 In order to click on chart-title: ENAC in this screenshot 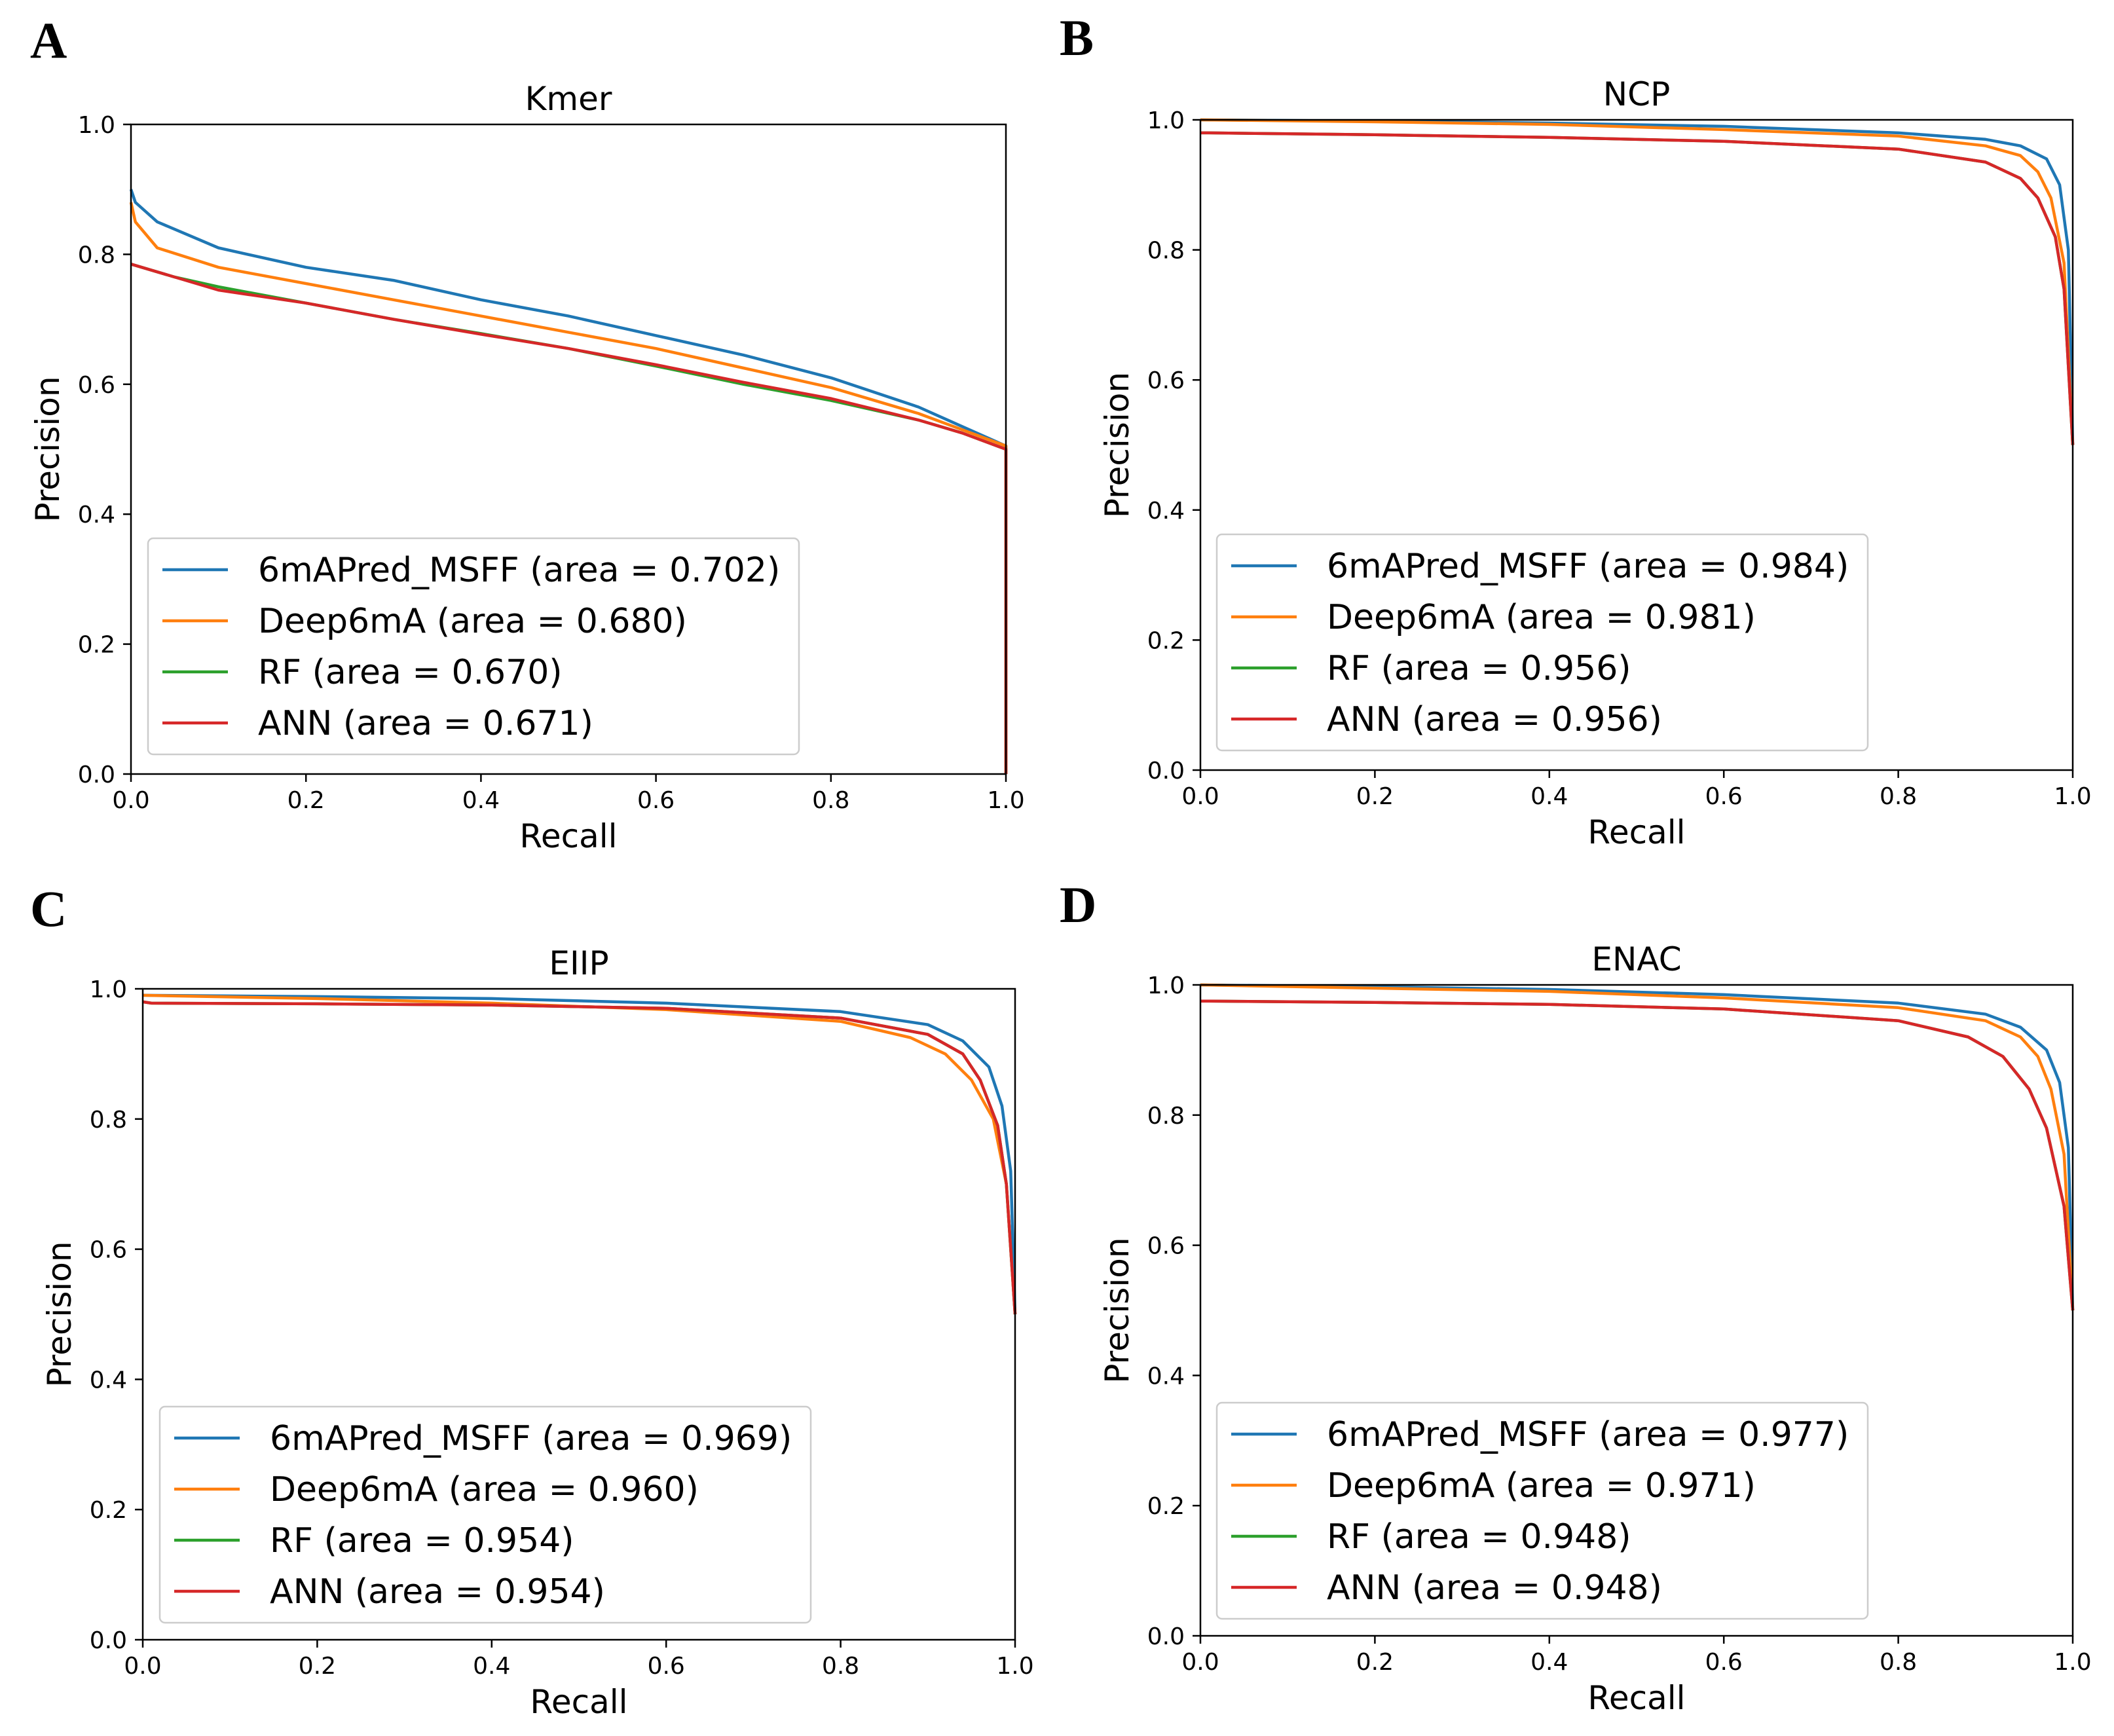, I will do `click(1636, 959)`.